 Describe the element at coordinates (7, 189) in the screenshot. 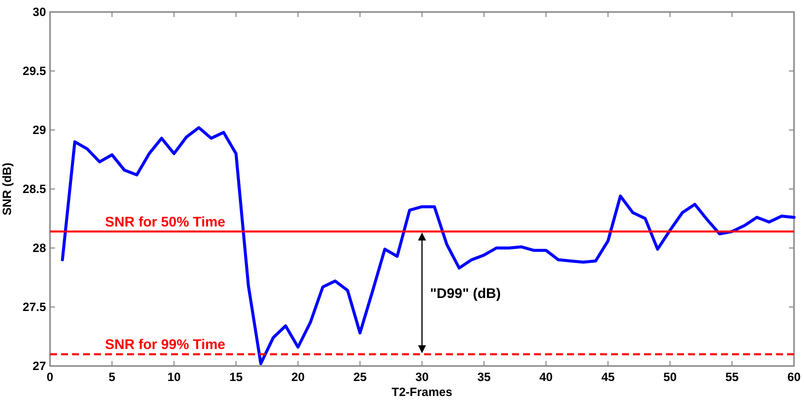

I see `y-axis-title: SNR (dB)` at that location.